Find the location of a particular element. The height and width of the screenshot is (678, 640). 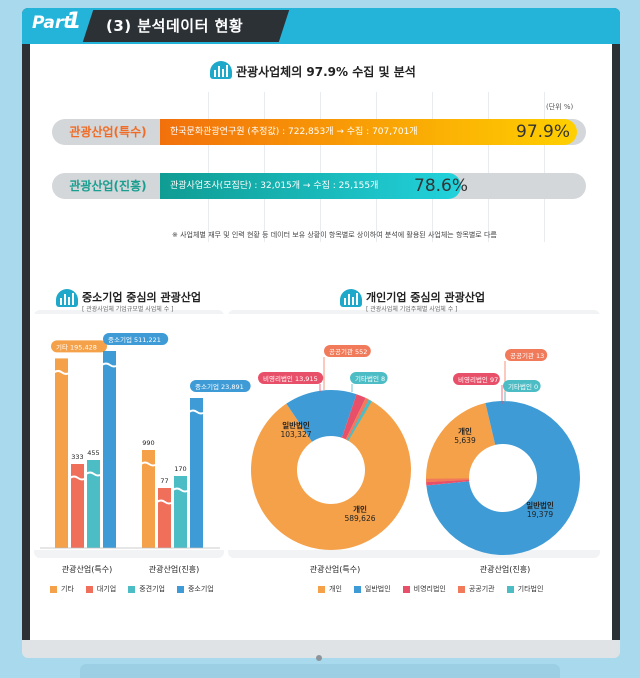

legend-label: 기타 is located at coordinates (67, 589).